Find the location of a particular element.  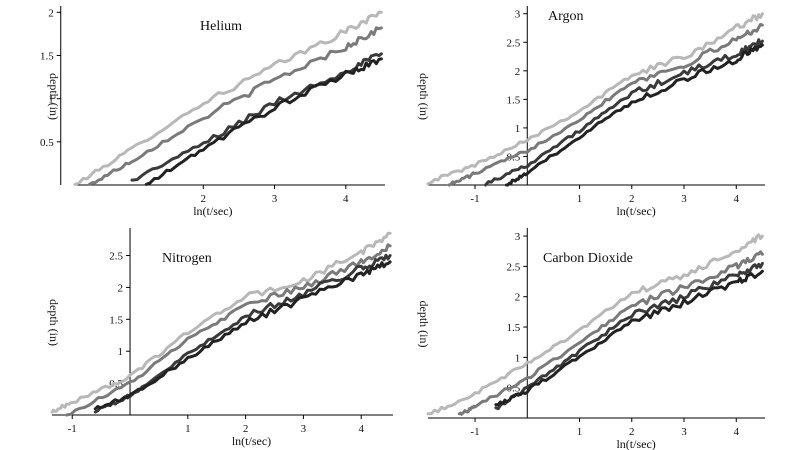

panel-title: Argon is located at coordinates (566, 16).